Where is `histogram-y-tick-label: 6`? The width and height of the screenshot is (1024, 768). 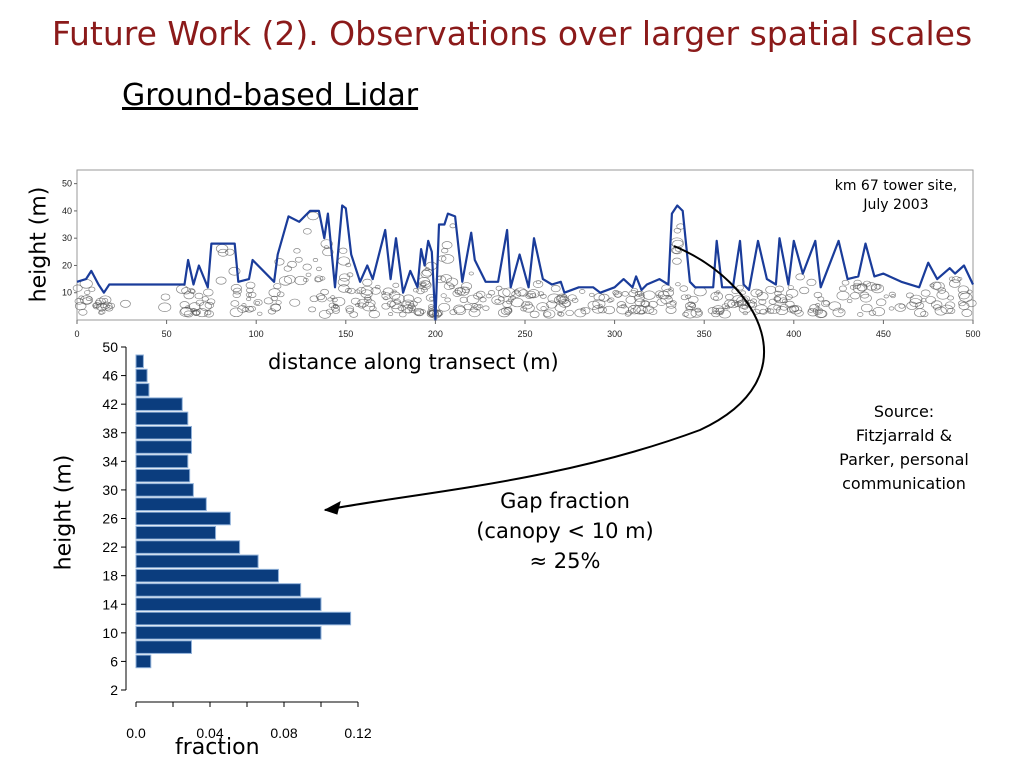 histogram-y-tick-label: 6 is located at coordinates (114, 661).